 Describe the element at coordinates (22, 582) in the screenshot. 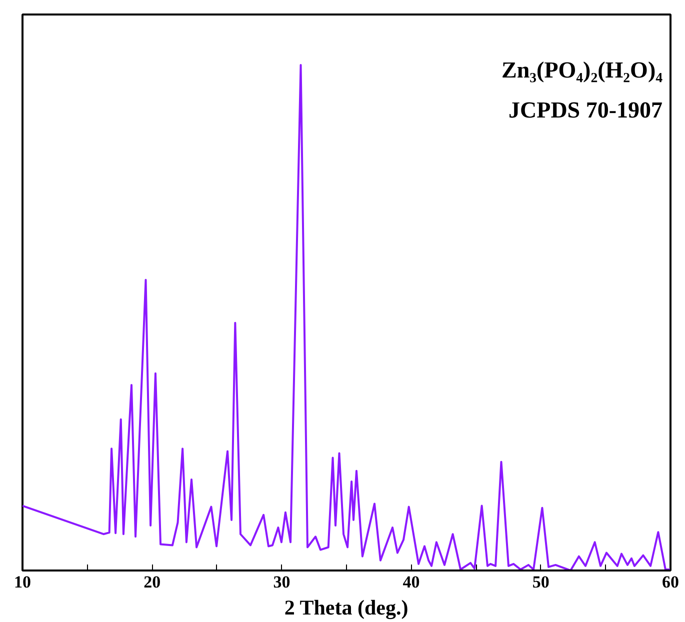

I see `x-tick-label: 10` at that location.